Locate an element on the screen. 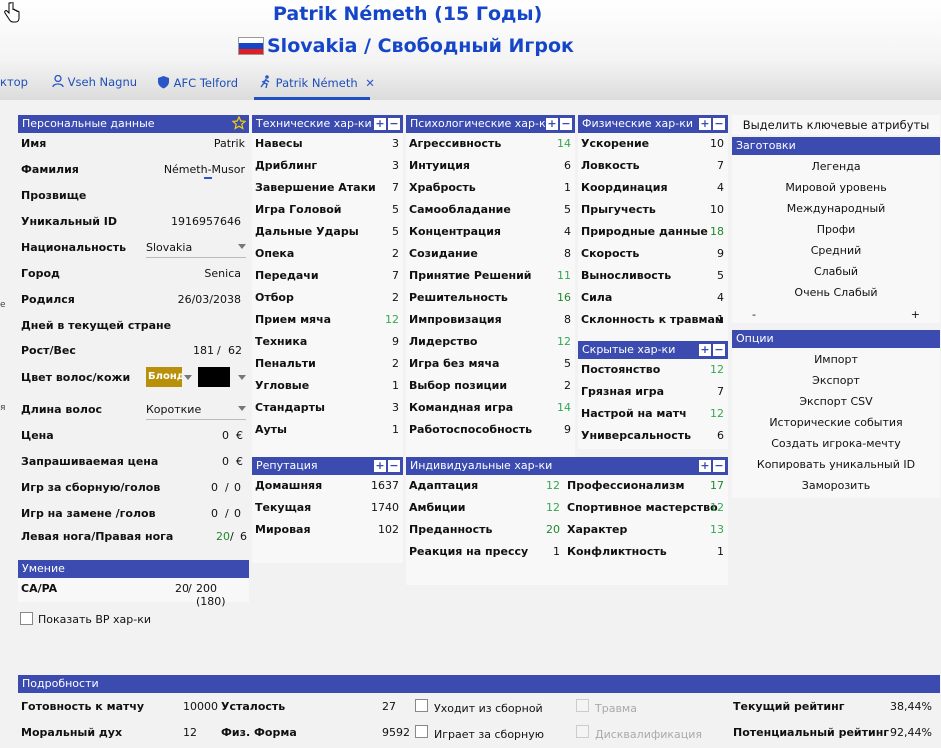 The image size is (941, 748). city-field: Senica is located at coordinates (222, 273).